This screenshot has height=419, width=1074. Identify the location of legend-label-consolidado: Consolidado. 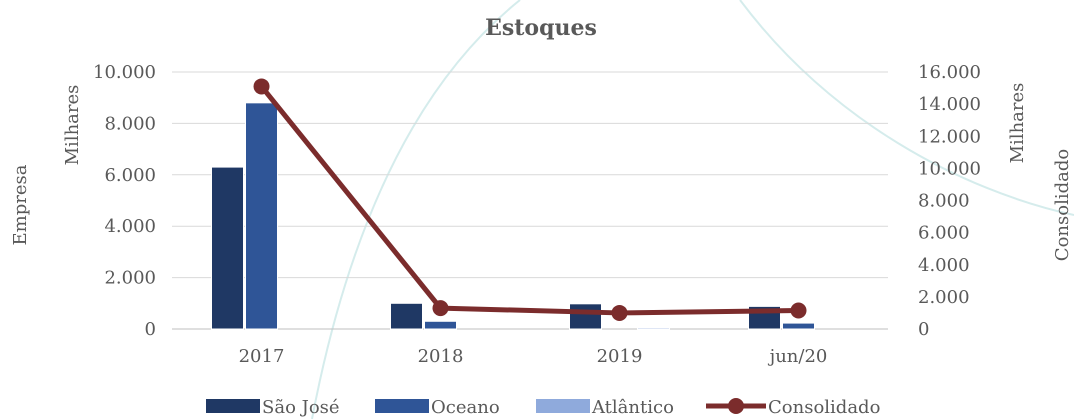
(824, 407).